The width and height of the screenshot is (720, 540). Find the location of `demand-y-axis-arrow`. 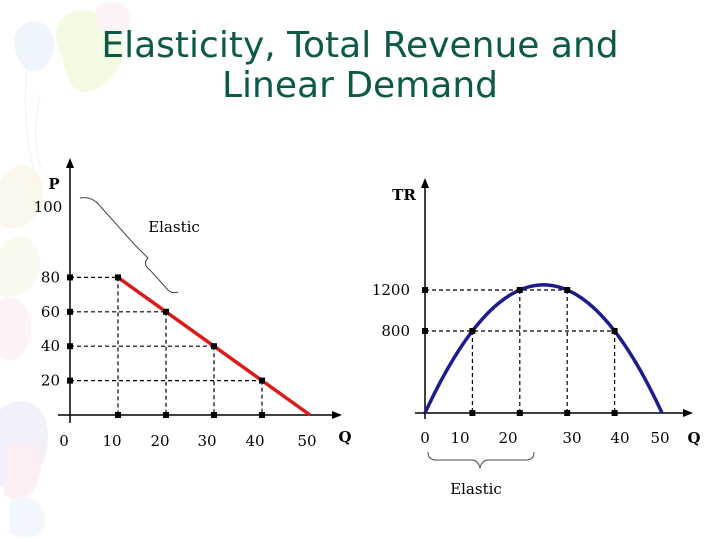

demand-y-axis-arrow is located at coordinates (70, 163).